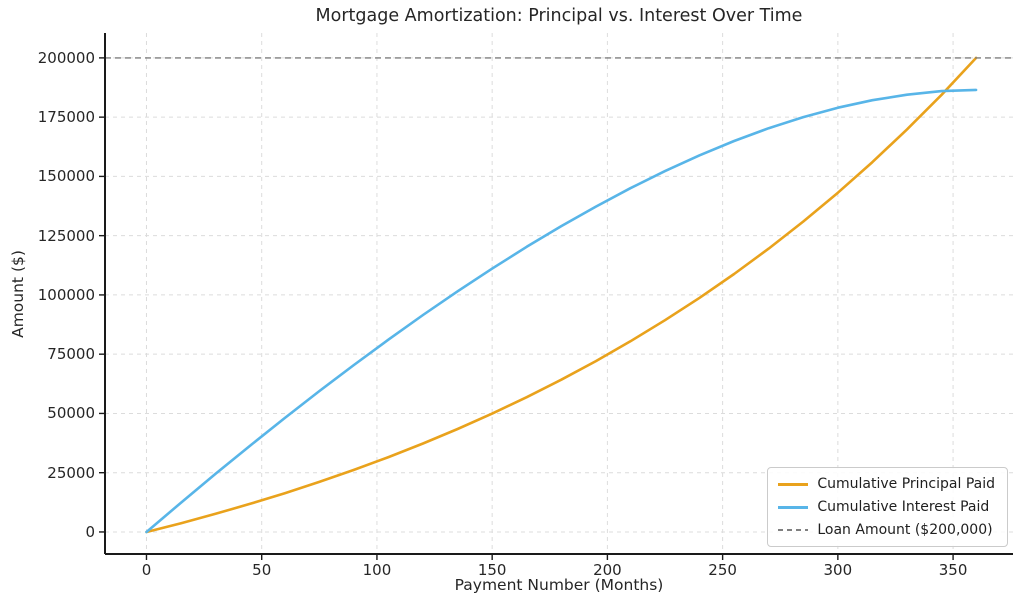 The width and height of the screenshot is (1024, 611). What do you see at coordinates (66, 294) in the screenshot?
I see `y-tick-label: 100000` at bounding box center [66, 294].